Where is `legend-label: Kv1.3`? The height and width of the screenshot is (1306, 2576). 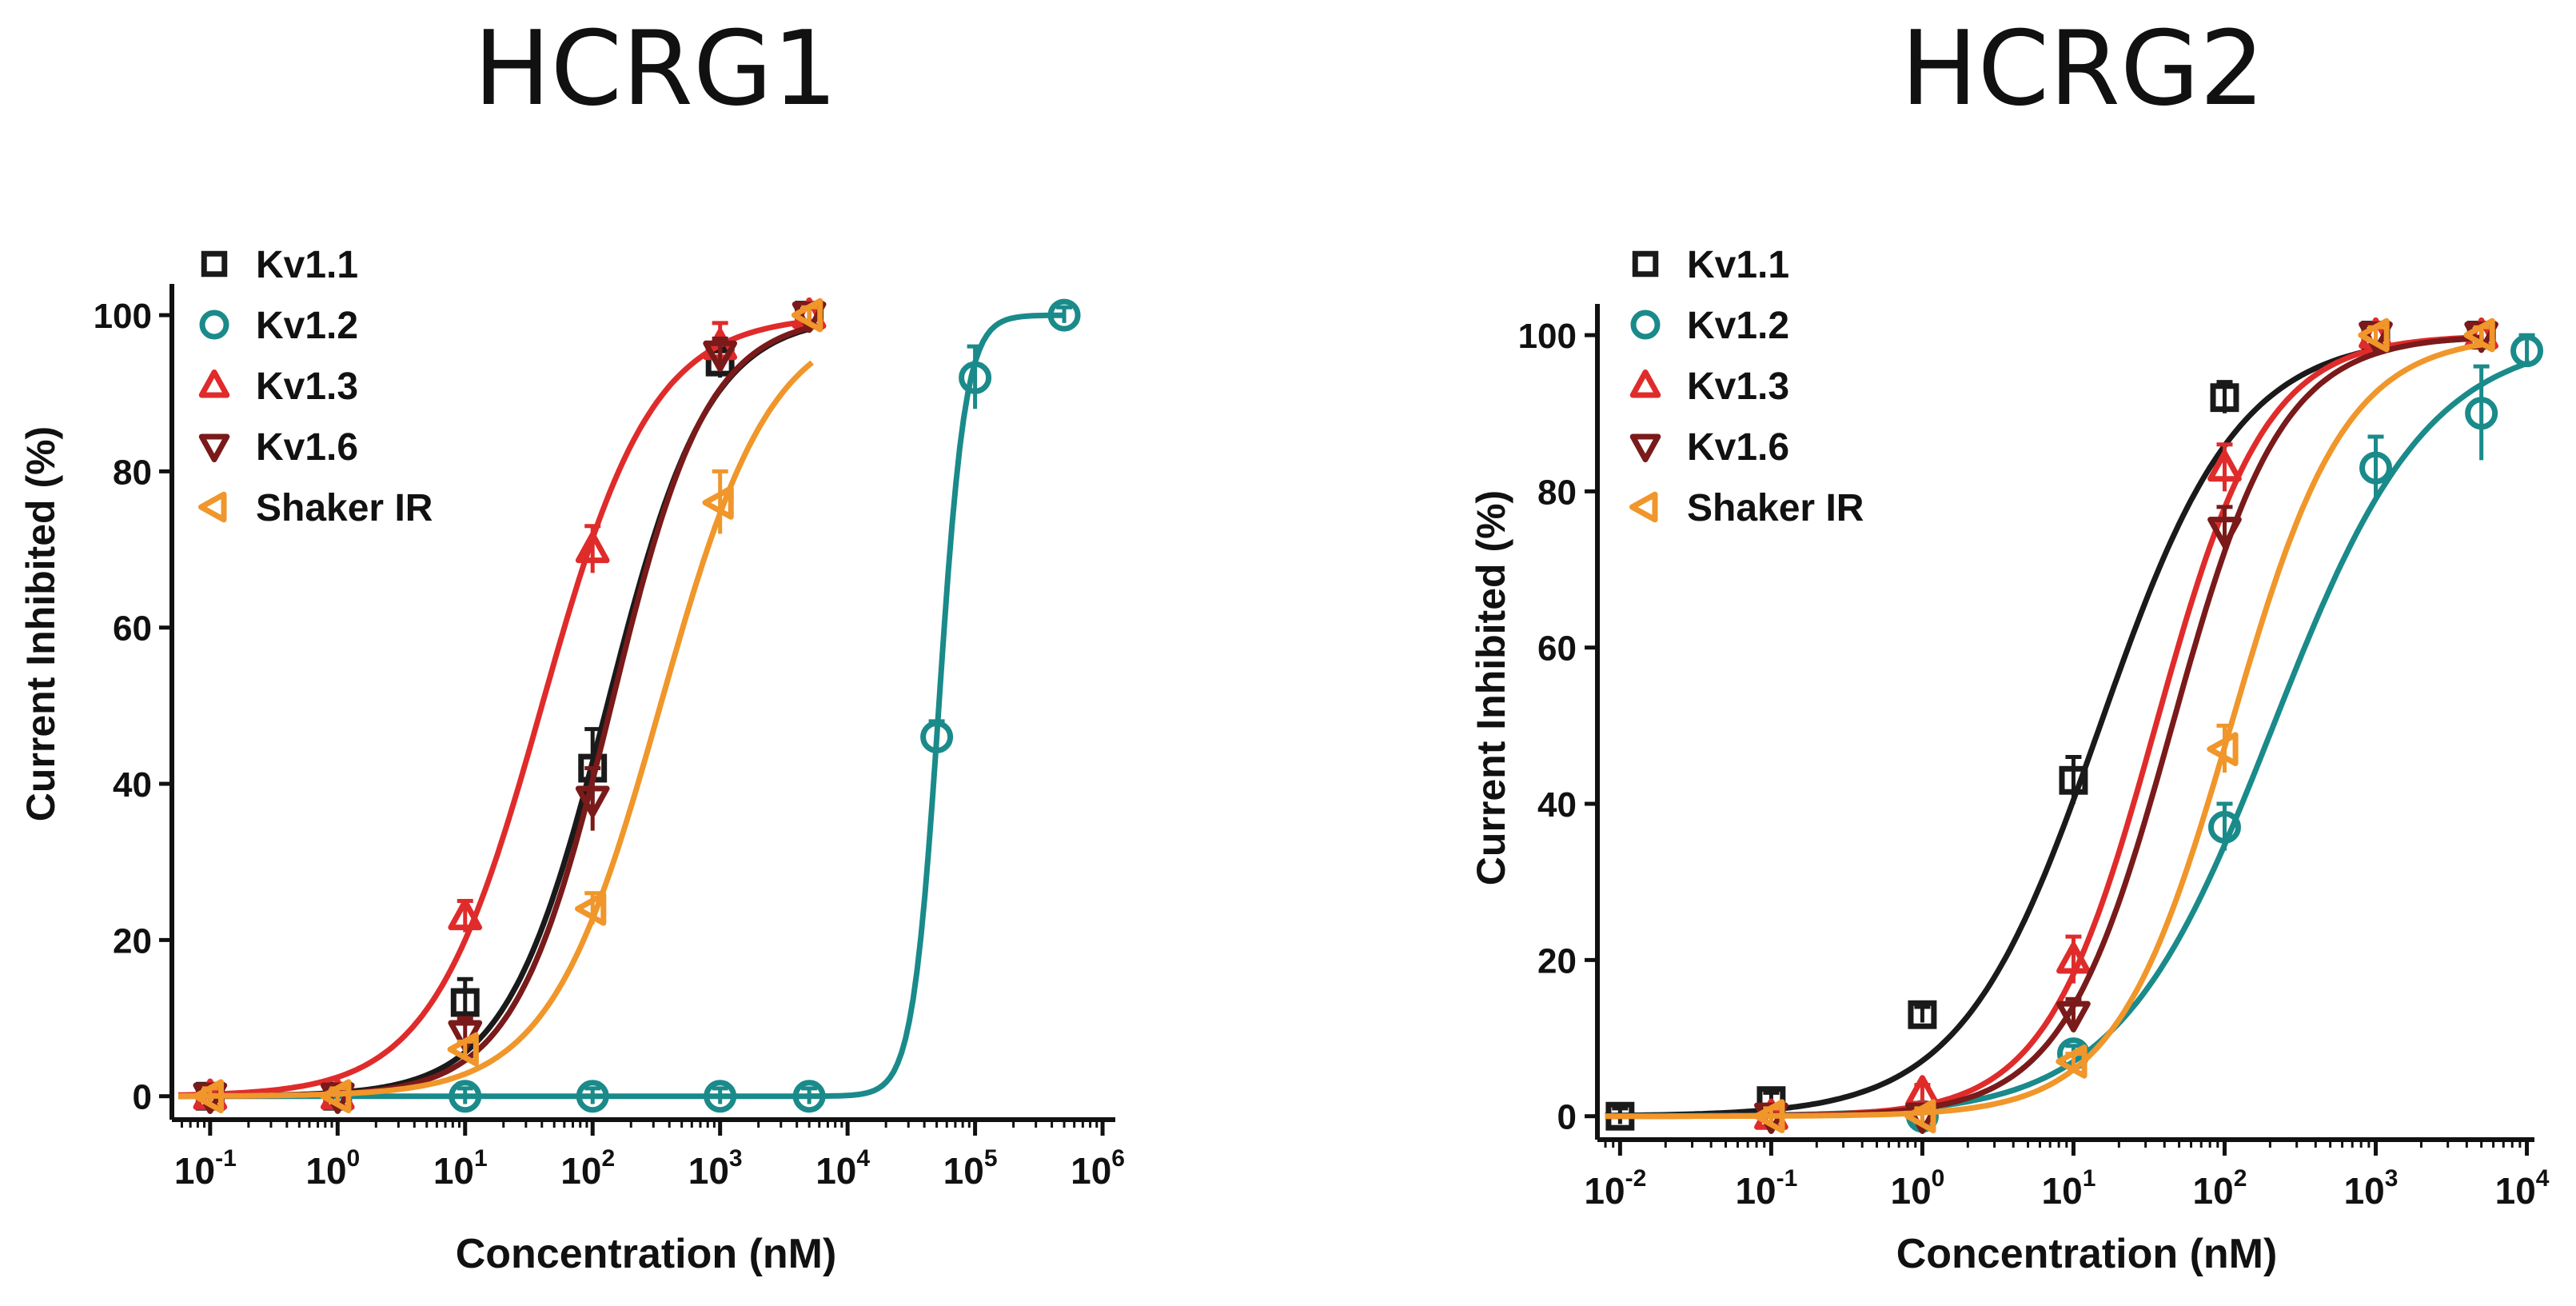
legend-label: Kv1.3 is located at coordinates (1738, 386).